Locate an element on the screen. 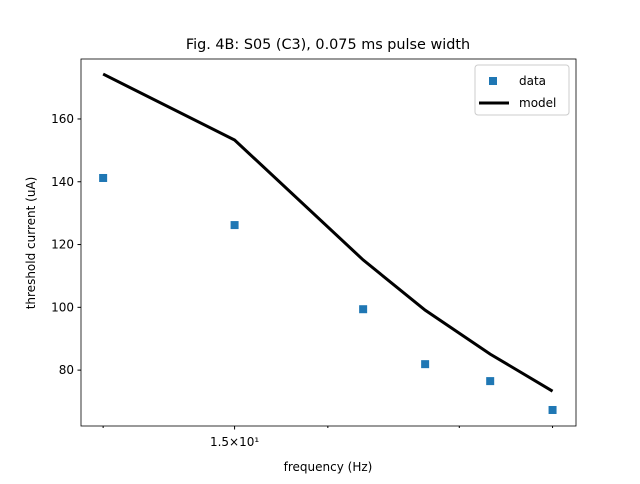 The width and height of the screenshot is (640, 484). y-tick-label: 120 is located at coordinates (62, 245).